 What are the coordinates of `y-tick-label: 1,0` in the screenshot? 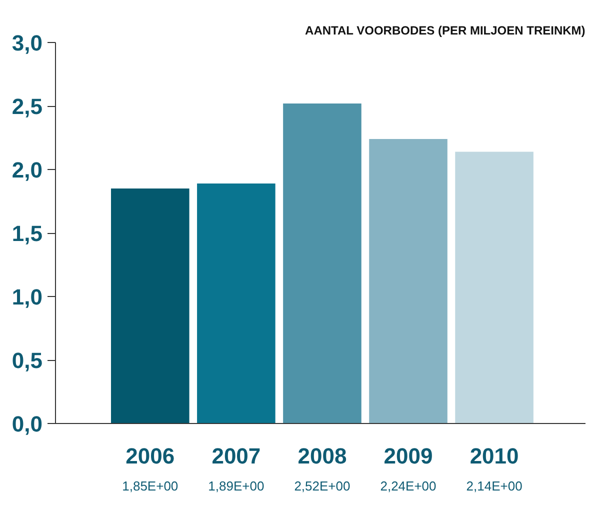 It's located at (27, 297).